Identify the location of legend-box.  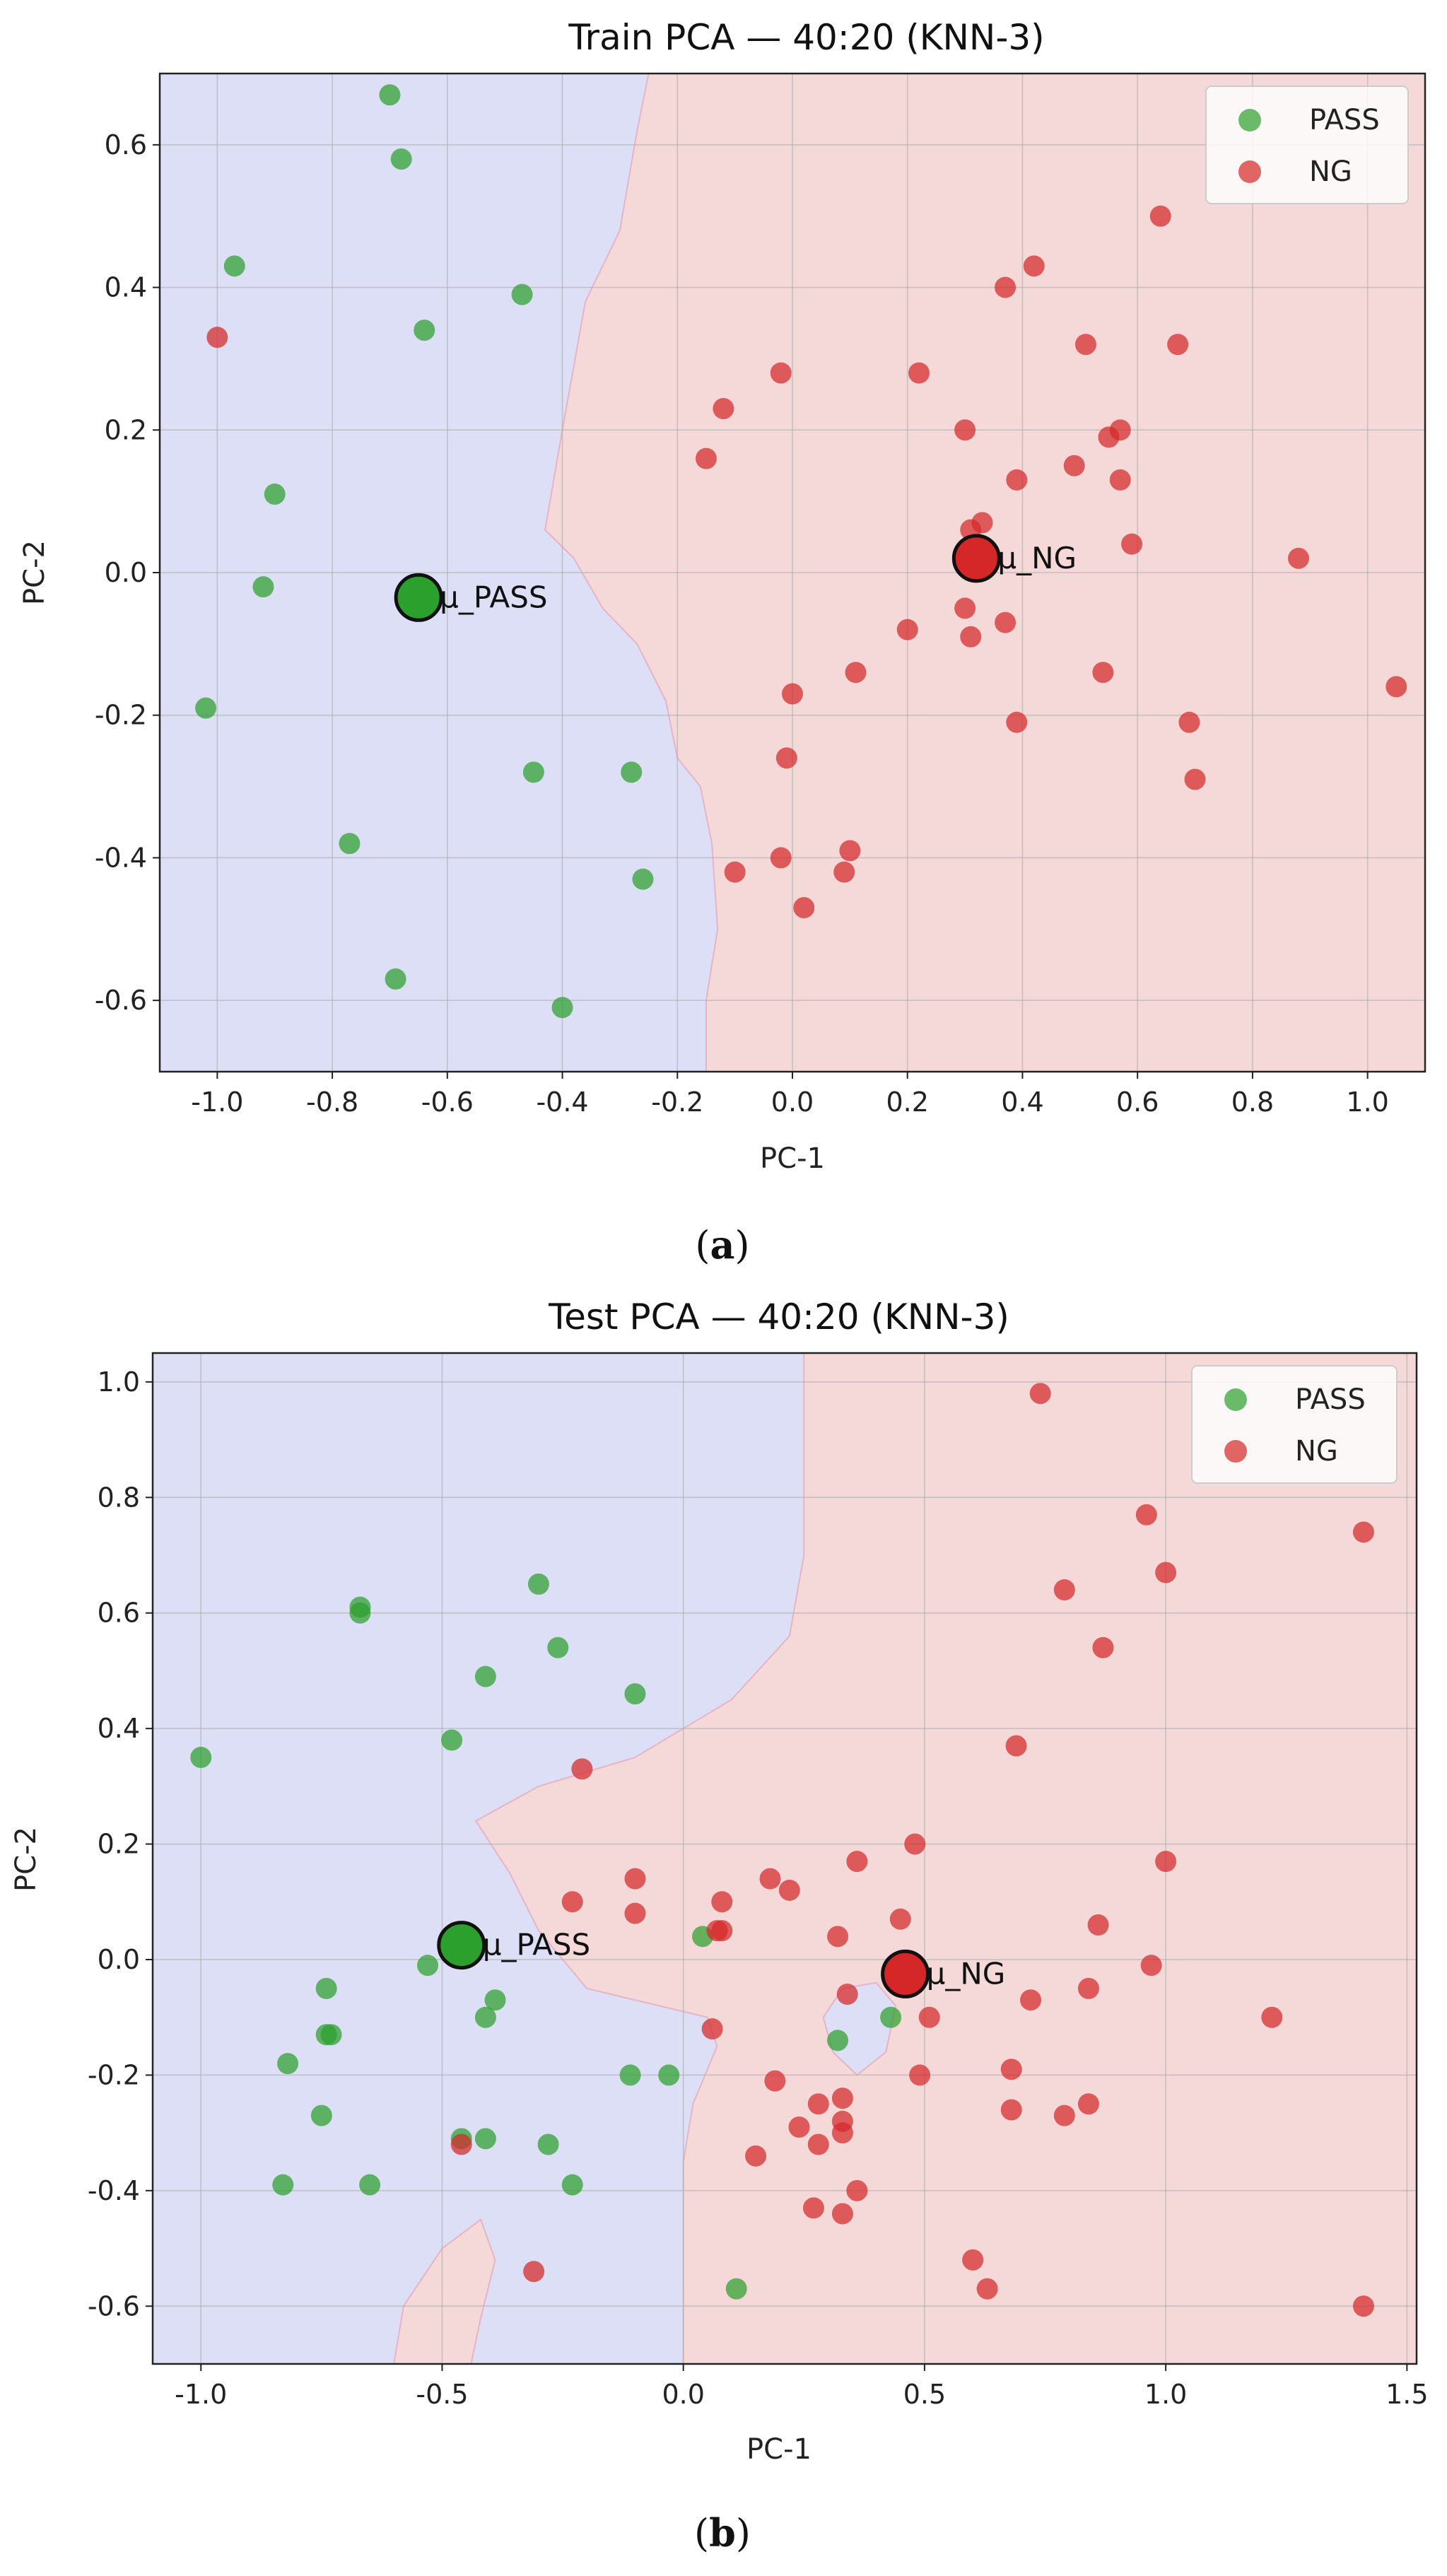
(1294, 1425).